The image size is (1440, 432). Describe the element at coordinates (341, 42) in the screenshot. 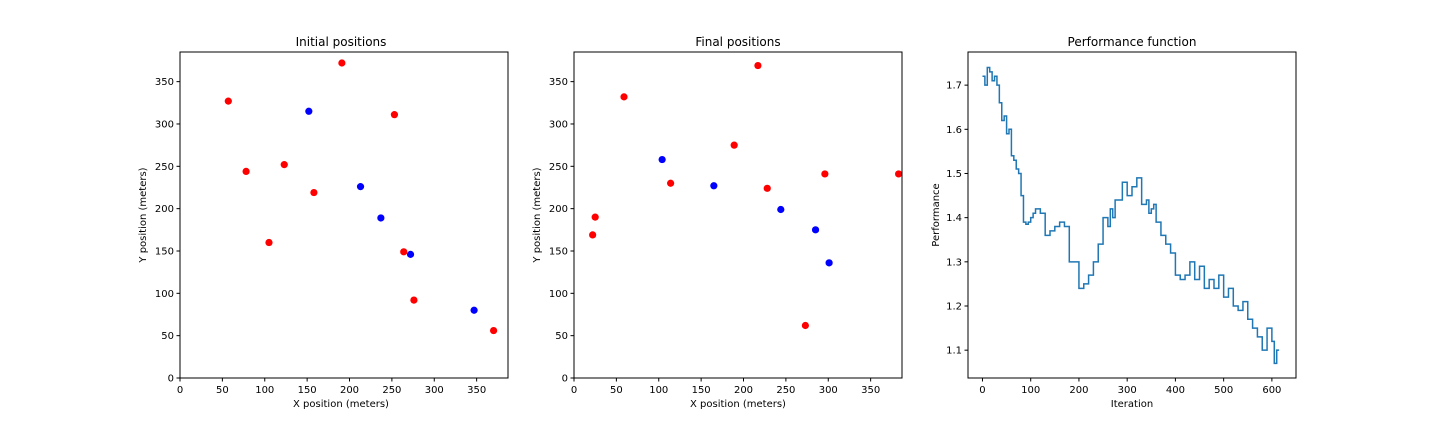

I see `plot-title: Initial positions` at that location.